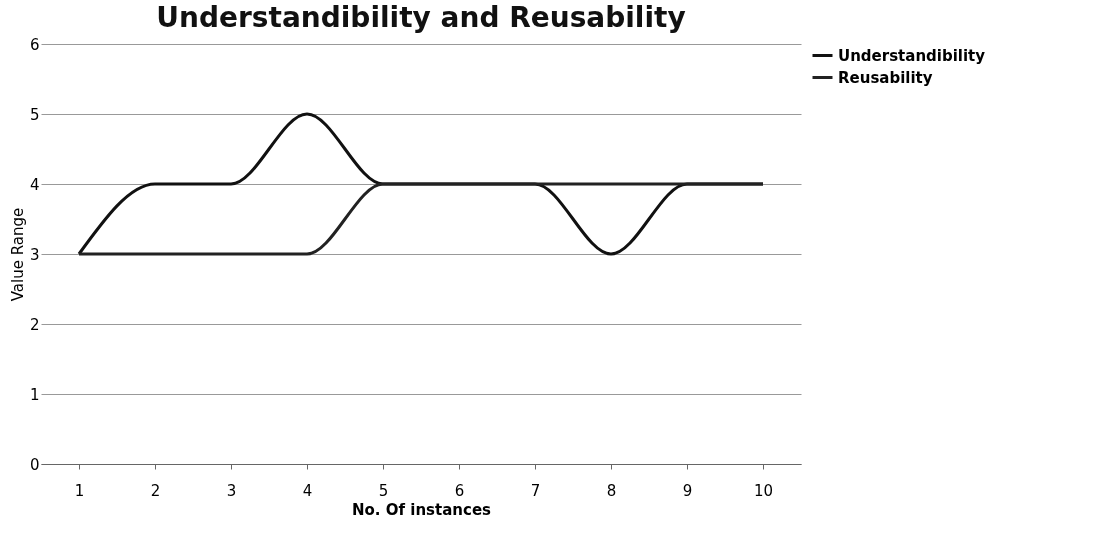  What do you see at coordinates (231, 490) in the screenshot?
I see `x-tick-label: 3` at bounding box center [231, 490].